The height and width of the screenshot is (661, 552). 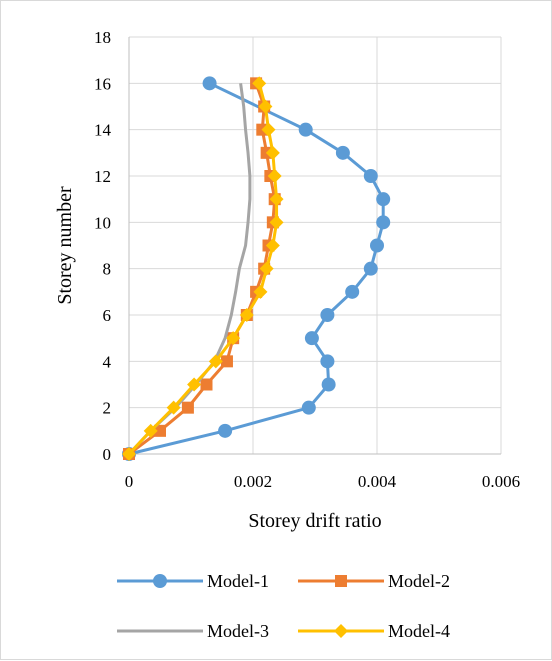 What do you see at coordinates (107, 315) in the screenshot?
I see `y-tick-label: 6` at bounding box center [107, 315].